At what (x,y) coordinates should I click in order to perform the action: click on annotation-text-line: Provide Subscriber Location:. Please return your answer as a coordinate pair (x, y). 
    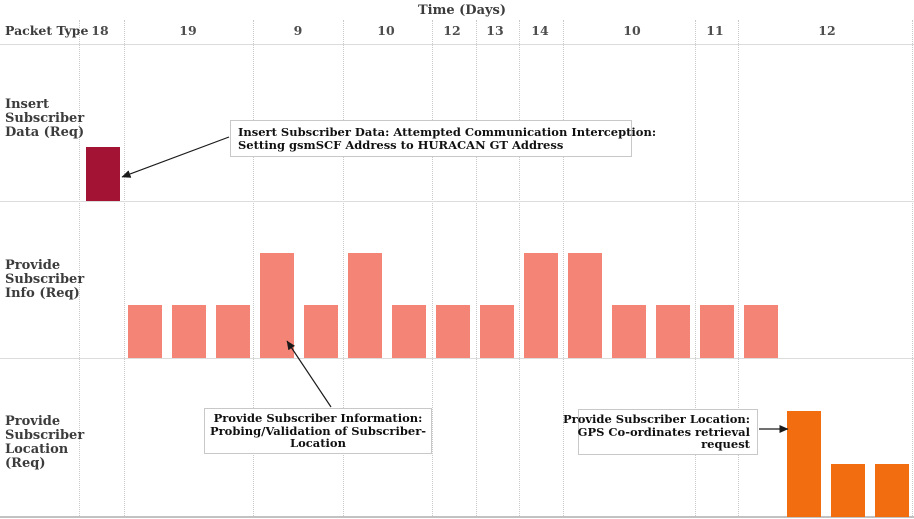
    Looking at the image, I should click on (656, 419).